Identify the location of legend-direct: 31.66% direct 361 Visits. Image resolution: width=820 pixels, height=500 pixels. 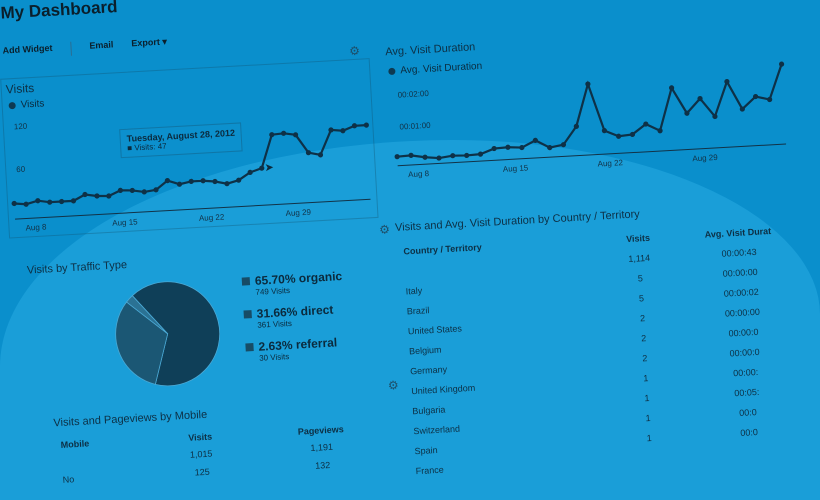
(294, 316).